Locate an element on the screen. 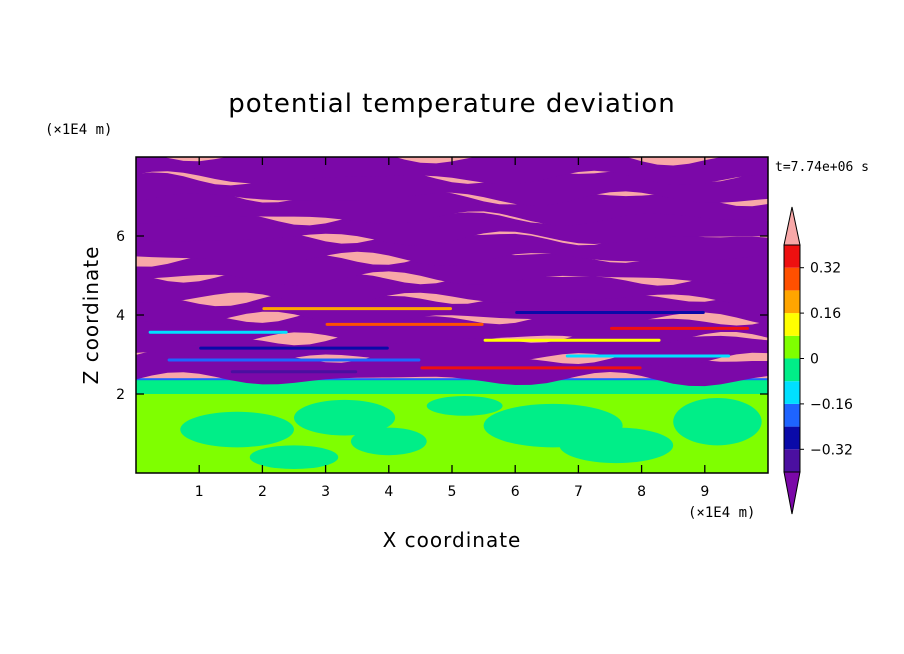 The image size is (904, 654). chart-title: potential temperature deviation is located at coordinates (451, 104).